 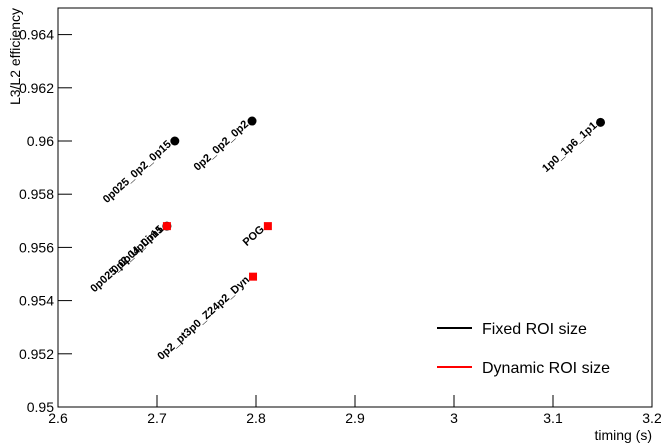 What do you see at coordinates (36, 35) in the screenshot?
I see `y-tick-label: 0.964` at bounding box center [36, 35].